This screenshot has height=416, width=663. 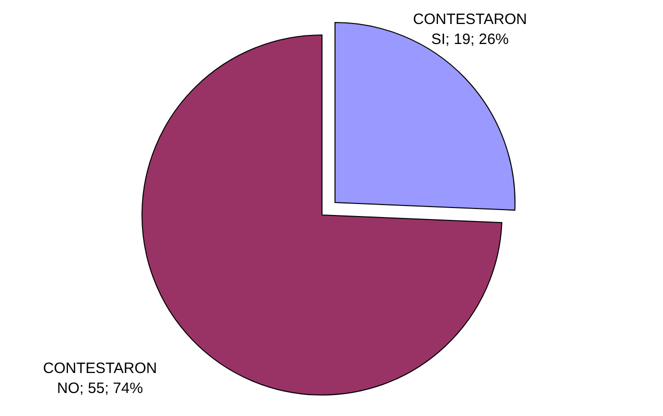 I want to click on slice-label: CONTESTARON NO; 55; 74%, so click(x=100, y=378).